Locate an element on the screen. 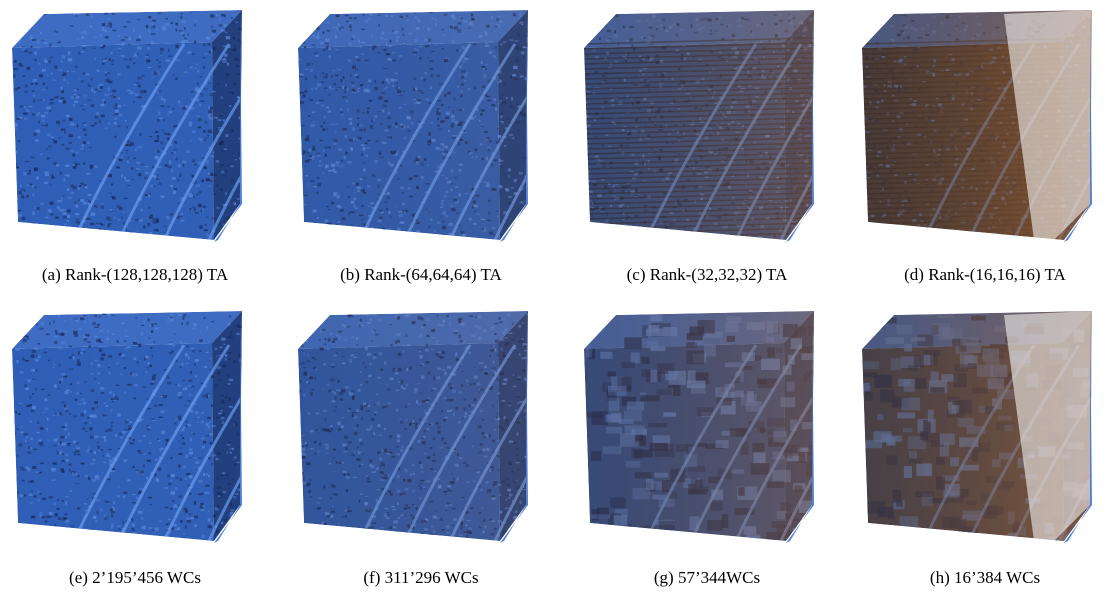 The width and height of the screenshot is (1117, 595). caption-text: 2’195’456 WCs is located at coordinates (146, 577).